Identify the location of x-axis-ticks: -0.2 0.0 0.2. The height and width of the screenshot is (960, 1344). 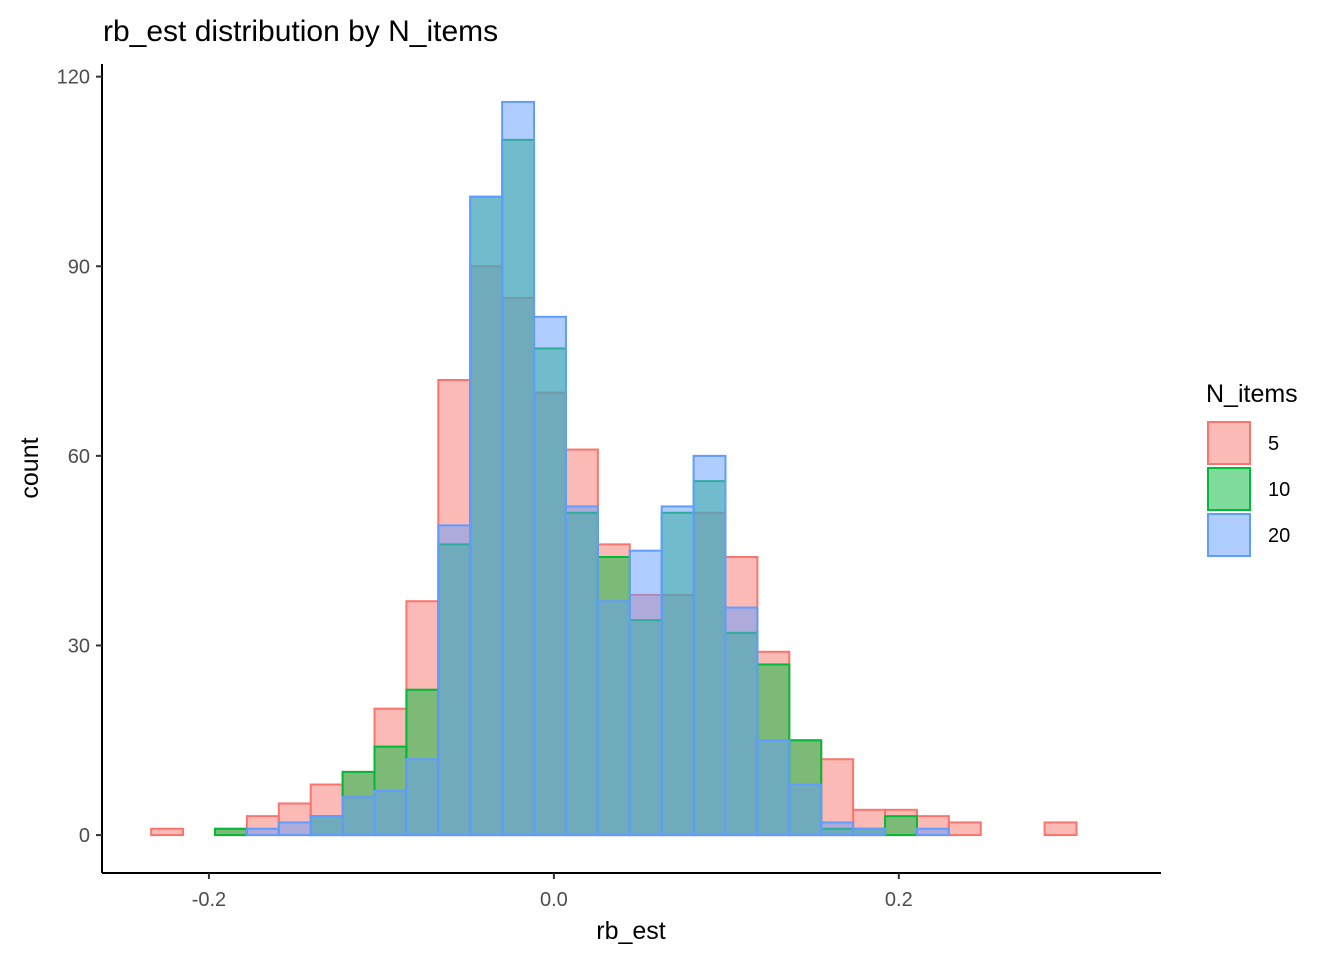
(552, 892).